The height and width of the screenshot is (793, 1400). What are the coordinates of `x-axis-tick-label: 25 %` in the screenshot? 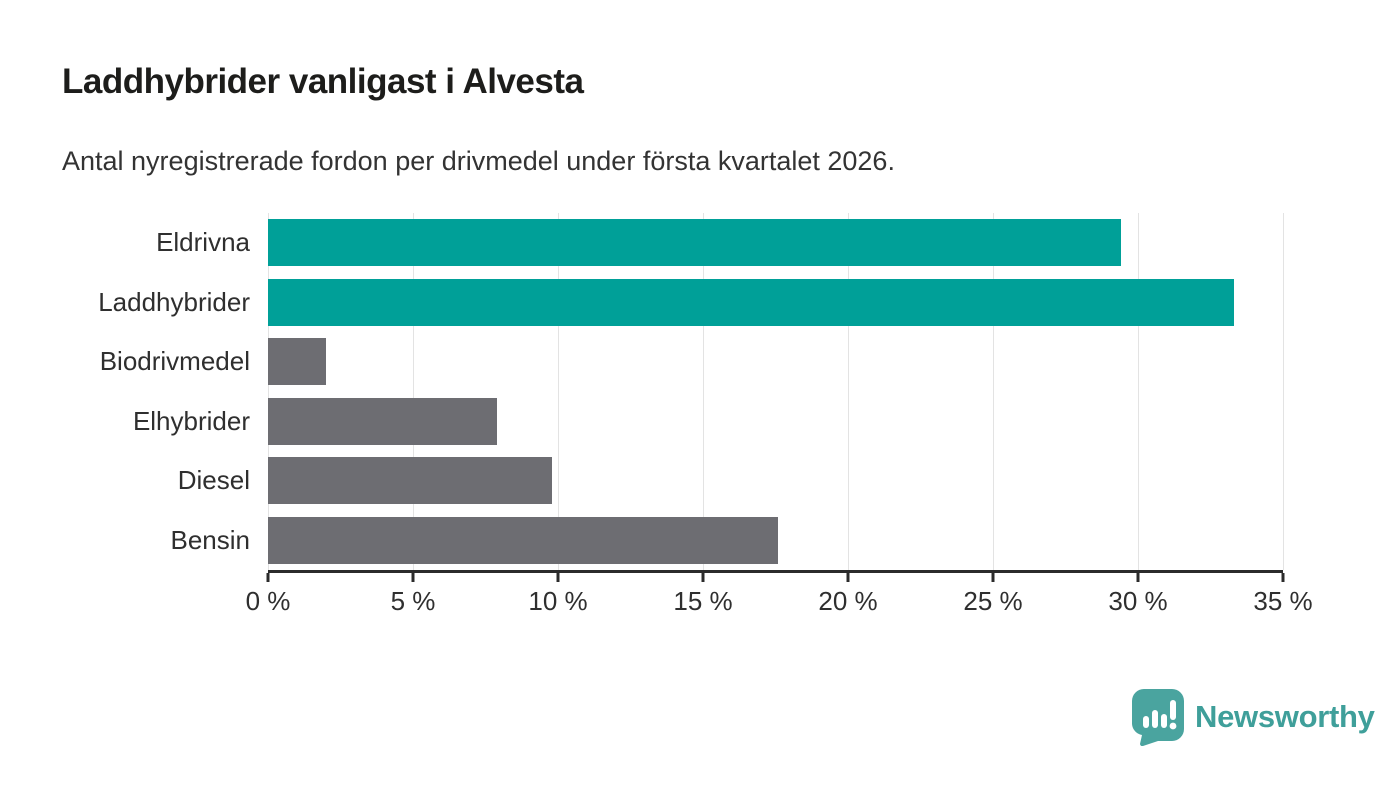 It's located at (993, 601).